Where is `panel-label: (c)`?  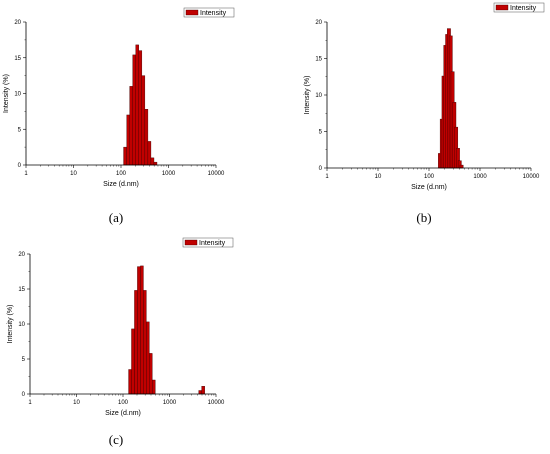 panel-label: (c) is located at coordinates (116, 439).